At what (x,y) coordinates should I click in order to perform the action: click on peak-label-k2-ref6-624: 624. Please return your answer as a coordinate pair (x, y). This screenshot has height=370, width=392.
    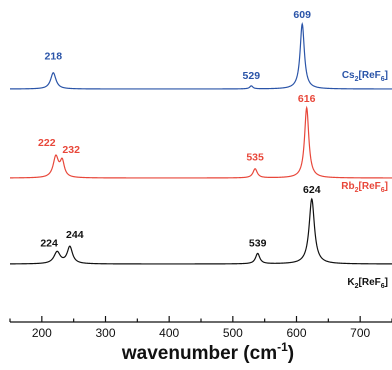
    Looking at the image, I should click on (312, 190).